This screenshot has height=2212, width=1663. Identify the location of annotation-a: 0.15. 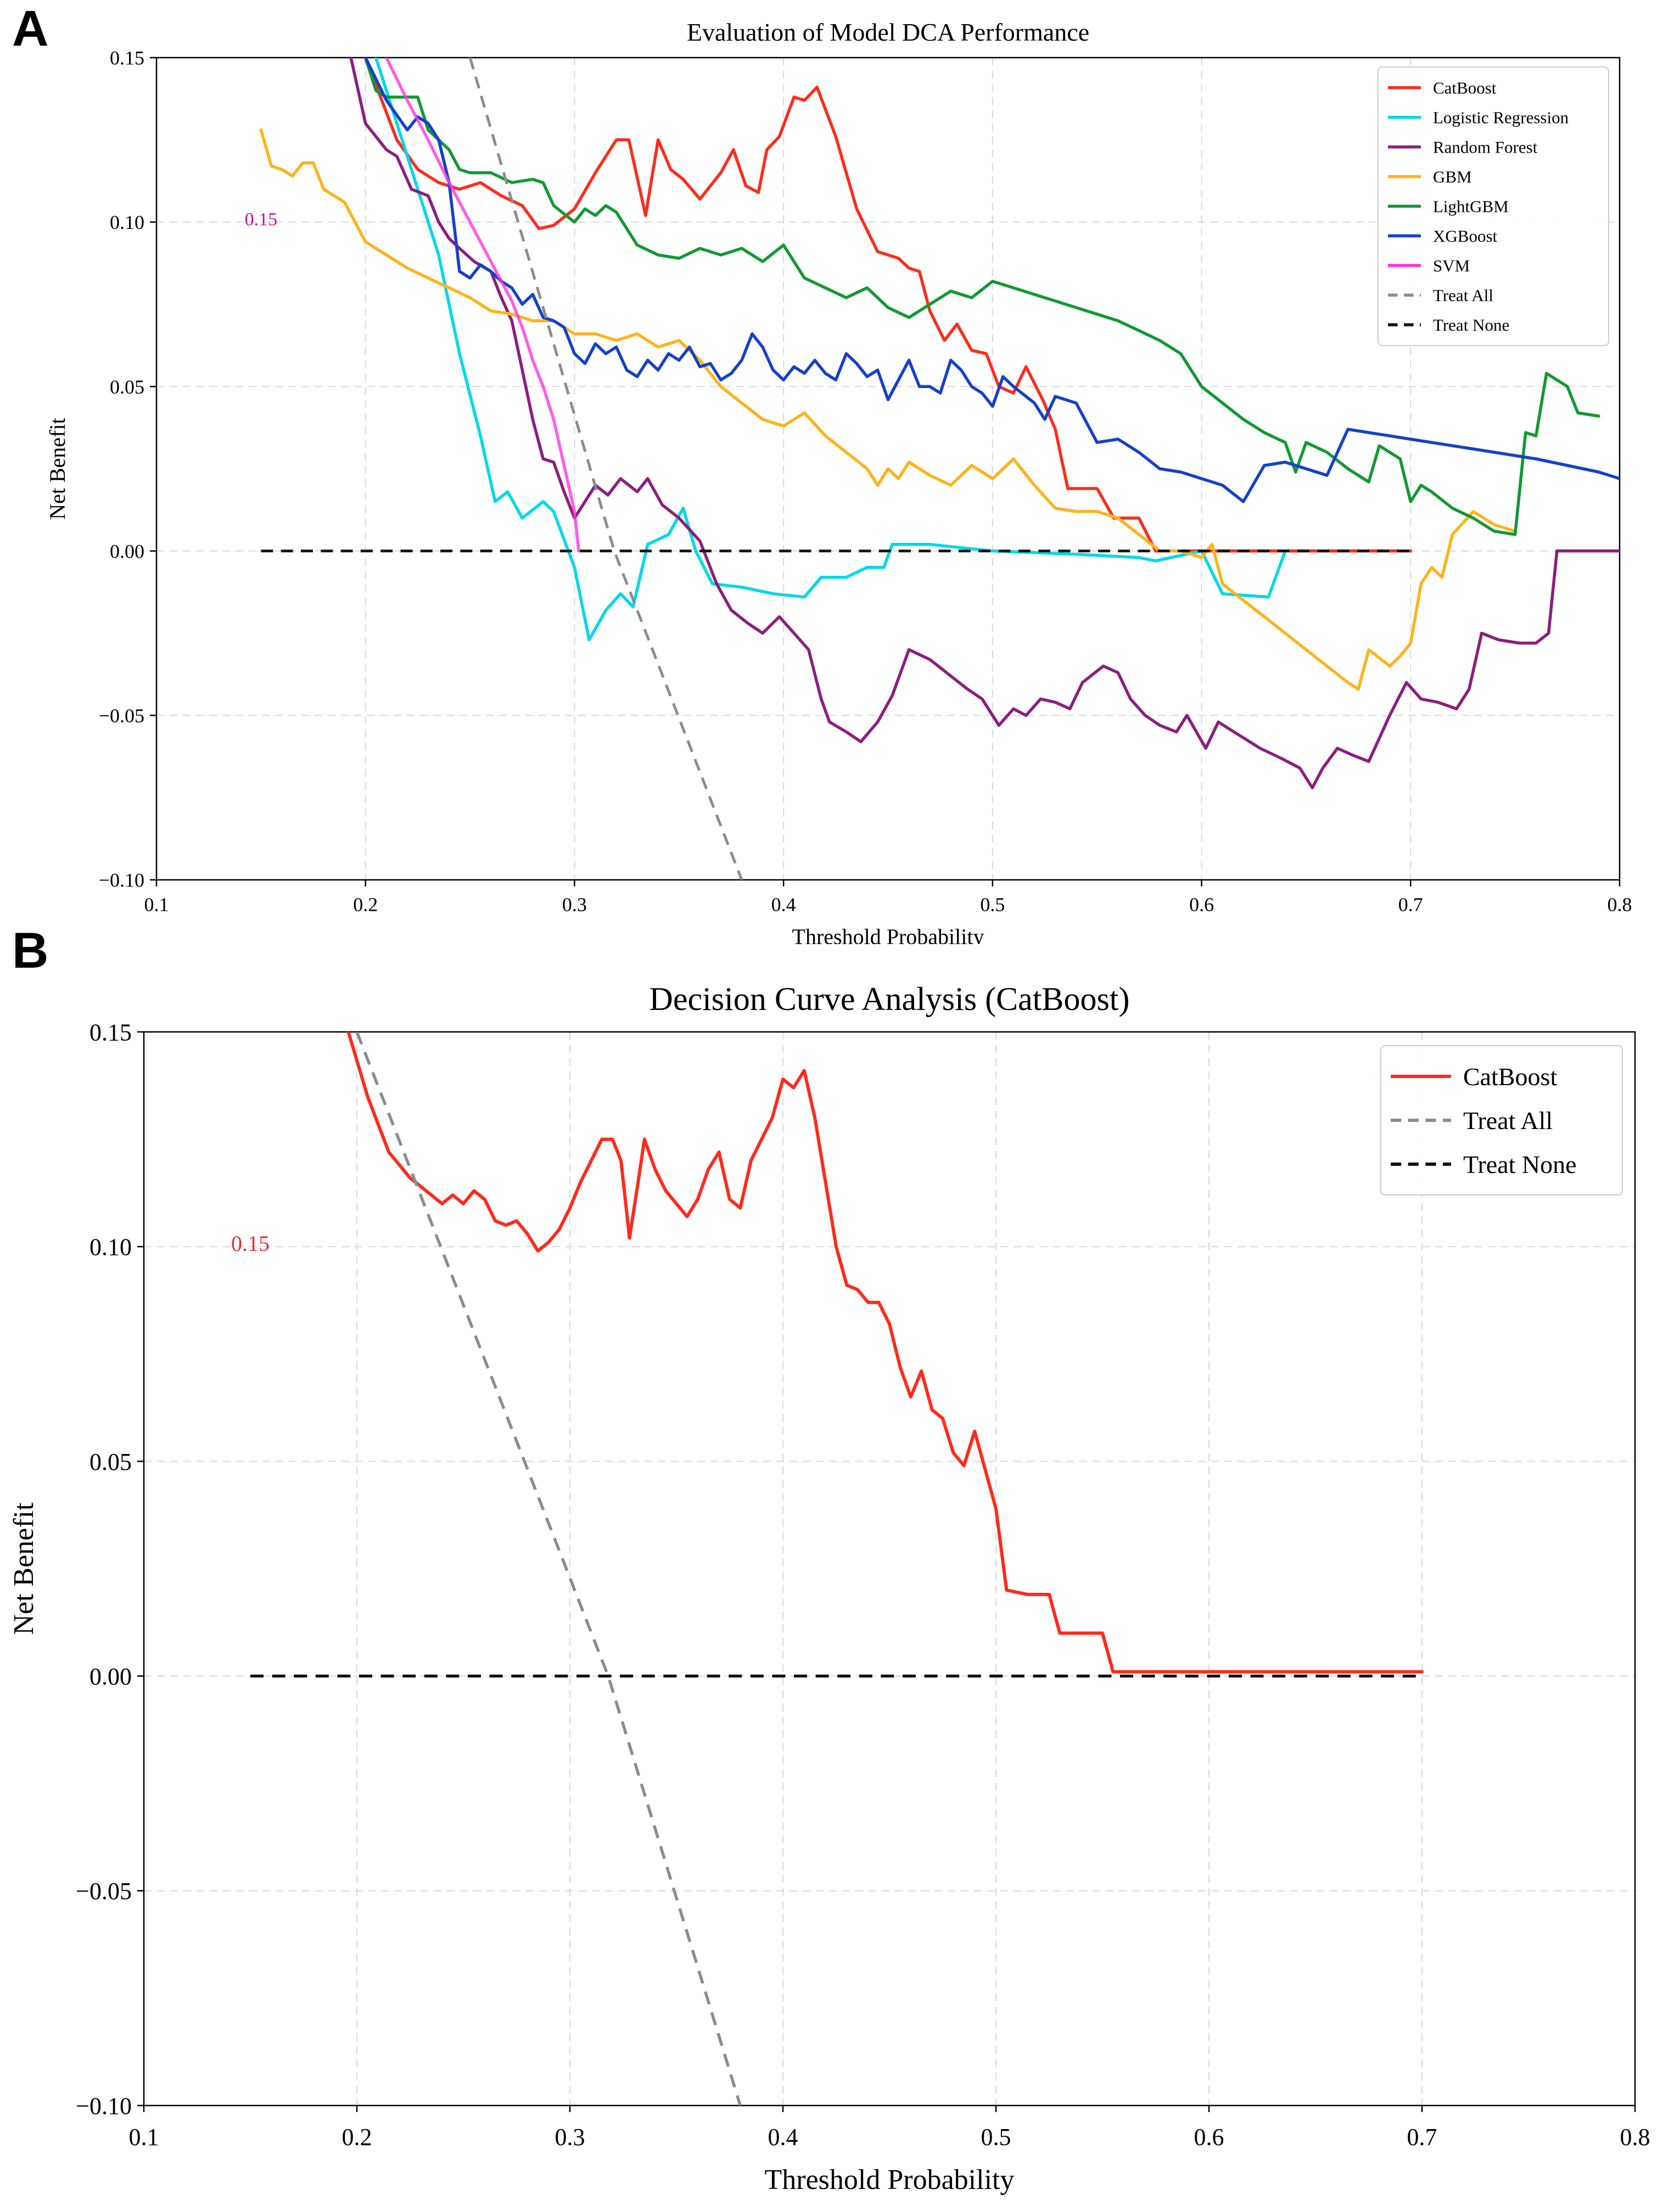
(261, 220).